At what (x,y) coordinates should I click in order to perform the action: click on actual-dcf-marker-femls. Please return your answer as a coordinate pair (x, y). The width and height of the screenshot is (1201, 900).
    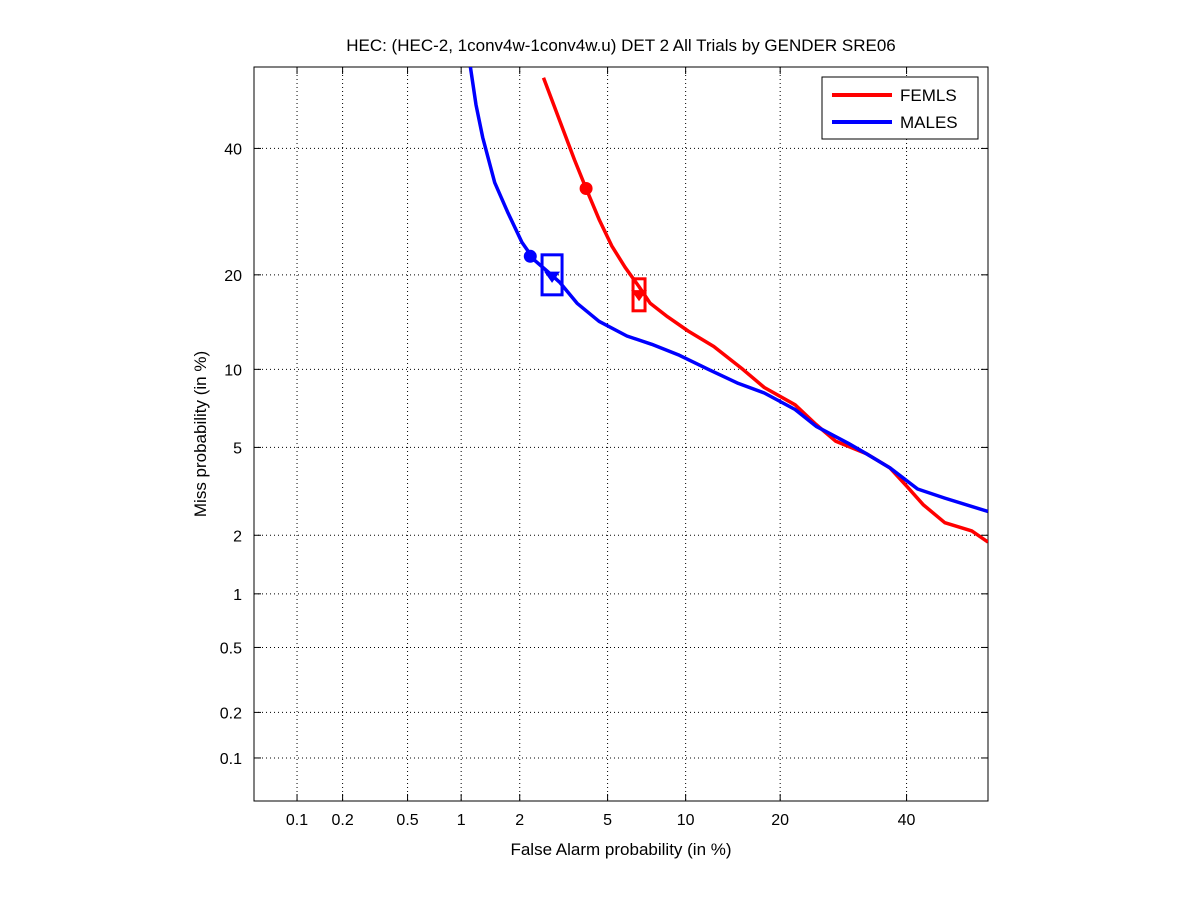
    Looking at the image, I should click on (639, 296).